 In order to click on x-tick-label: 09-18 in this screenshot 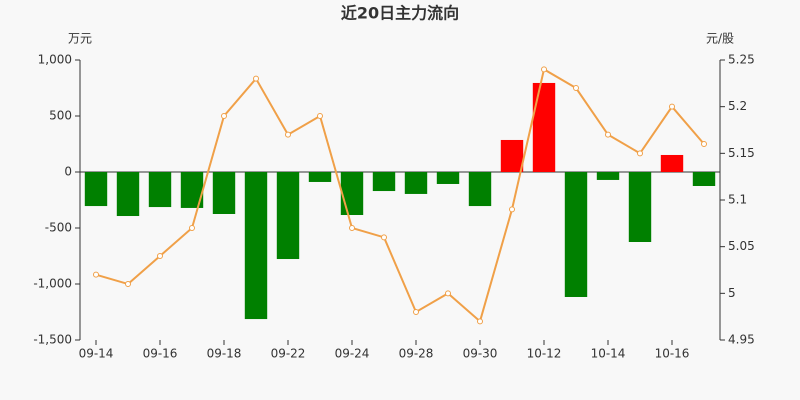, I will do `click(224, 354)`.